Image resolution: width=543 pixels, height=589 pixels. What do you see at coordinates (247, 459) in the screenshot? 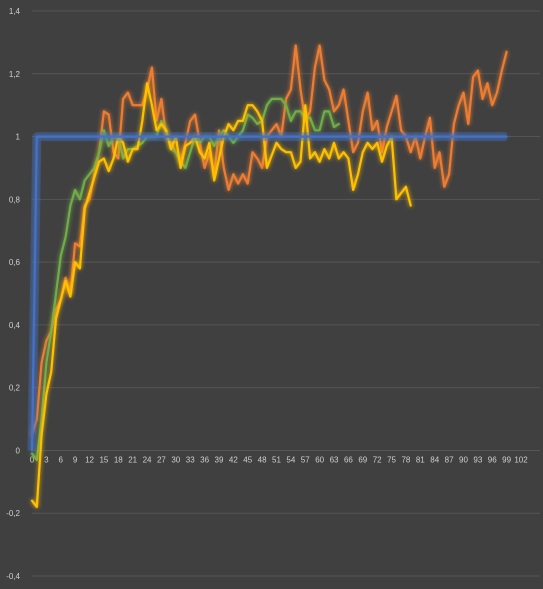
I see `x-tick-label: 45` at bounding box center [247, 459].